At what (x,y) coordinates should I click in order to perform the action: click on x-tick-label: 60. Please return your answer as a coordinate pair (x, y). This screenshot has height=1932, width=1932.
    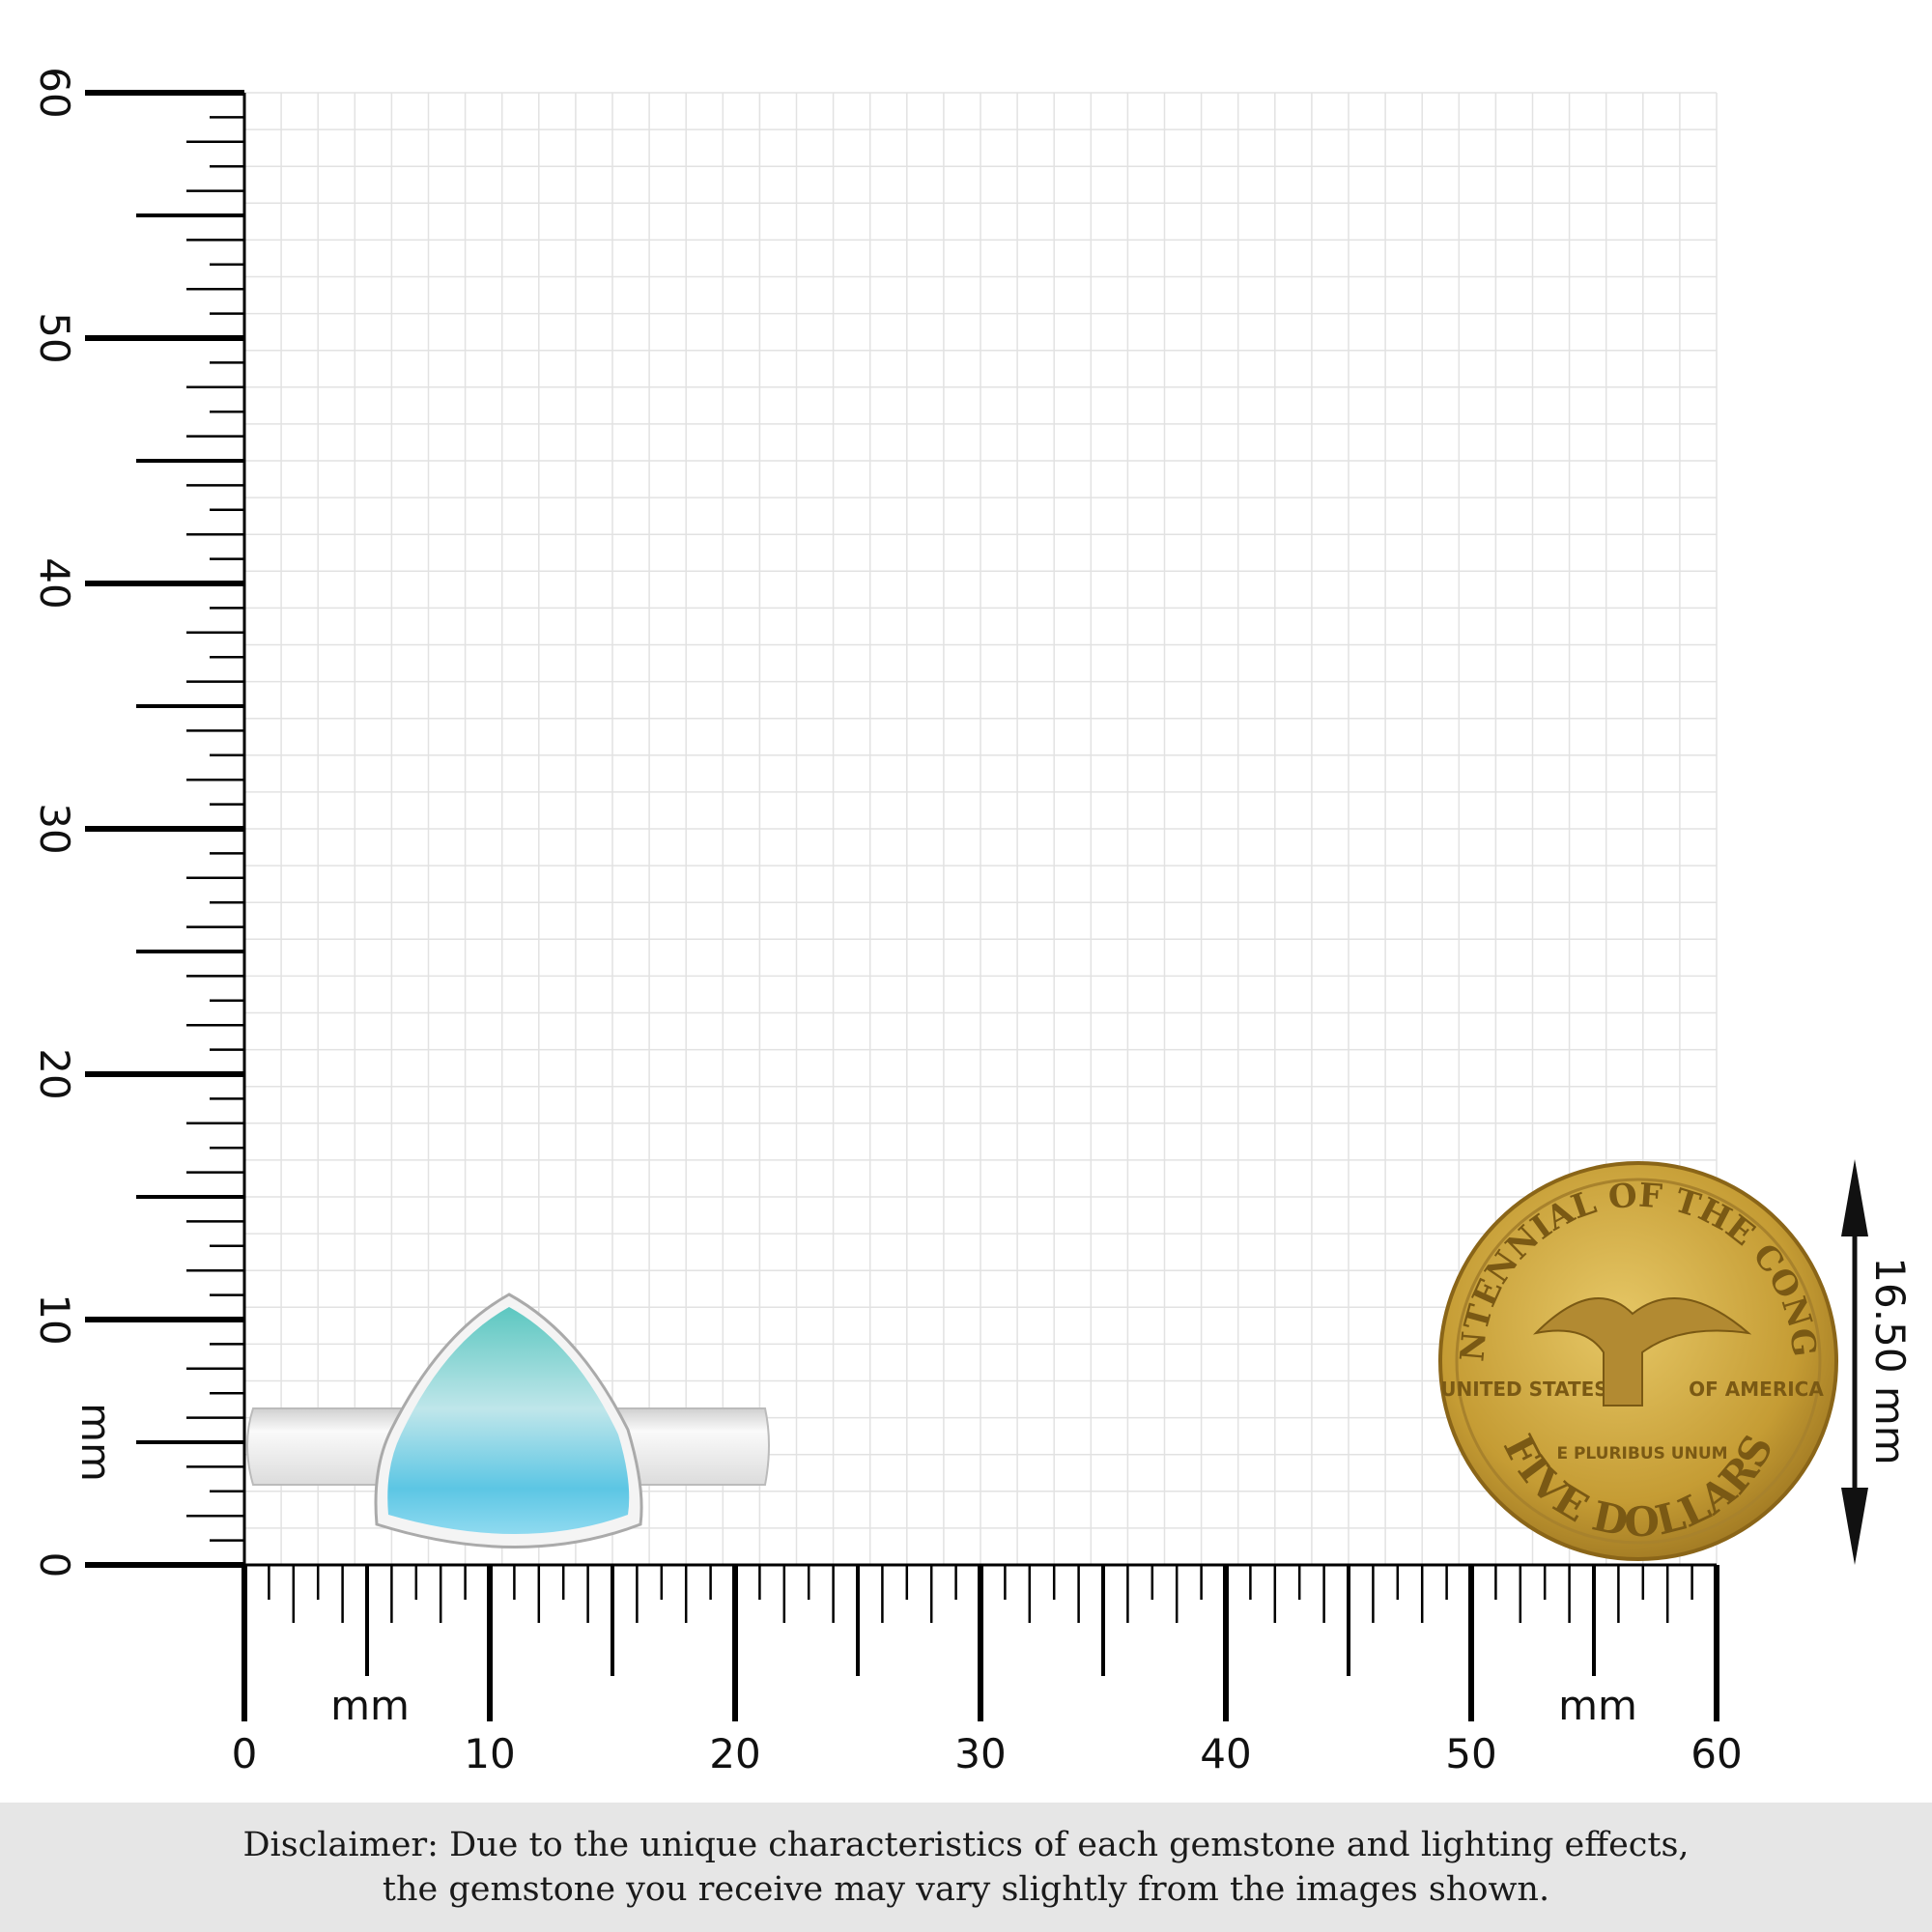
    Looking at the image, I should click on (1716, 1753).